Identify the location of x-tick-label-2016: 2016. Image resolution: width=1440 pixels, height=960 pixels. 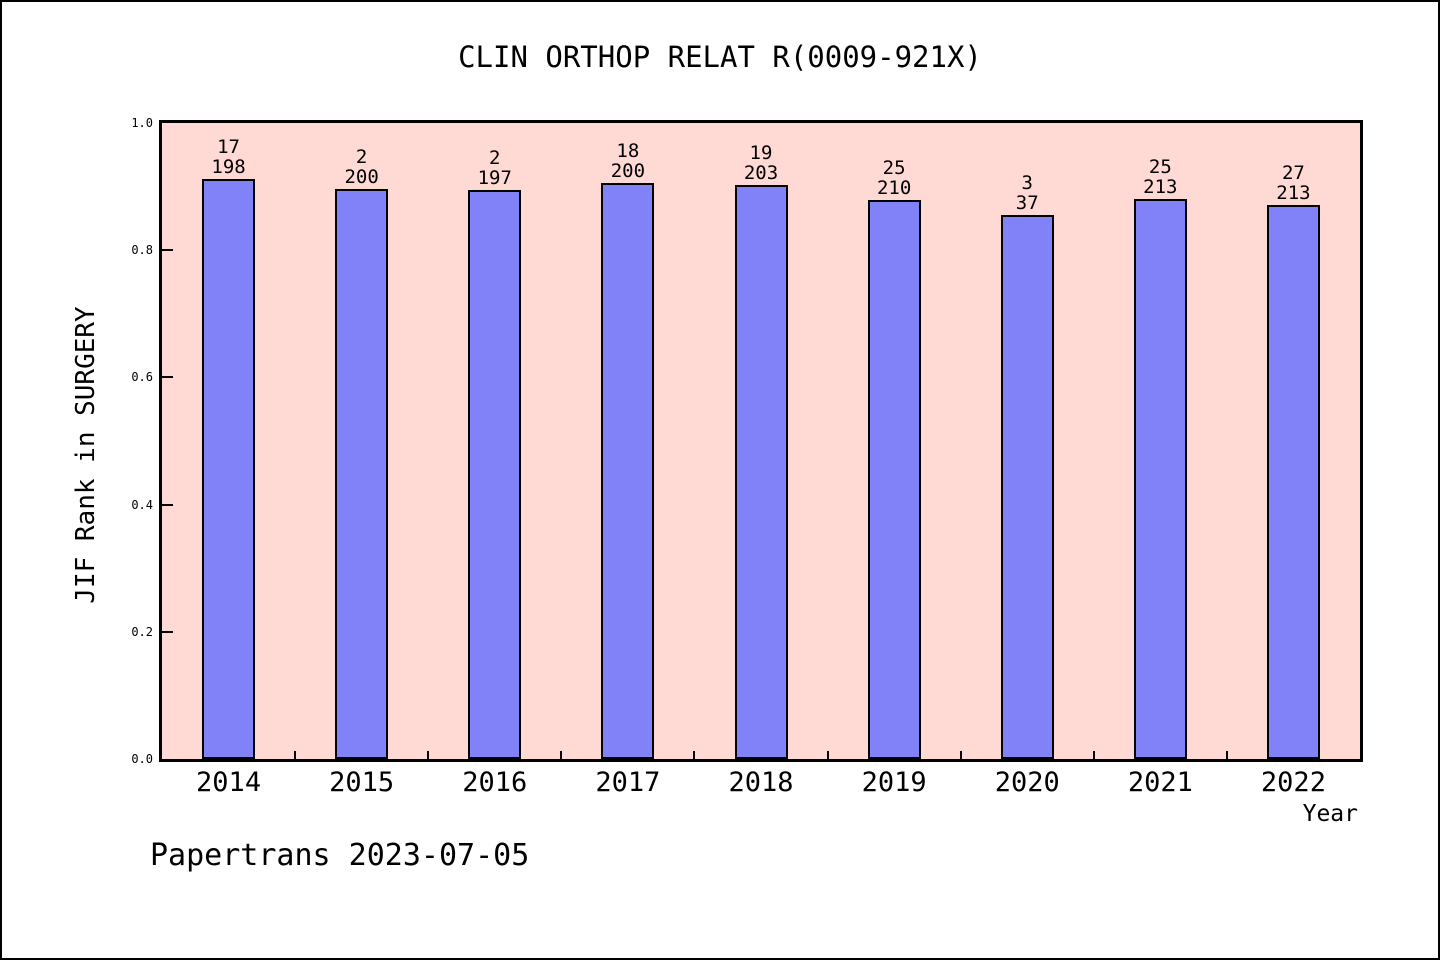
(495, 782).